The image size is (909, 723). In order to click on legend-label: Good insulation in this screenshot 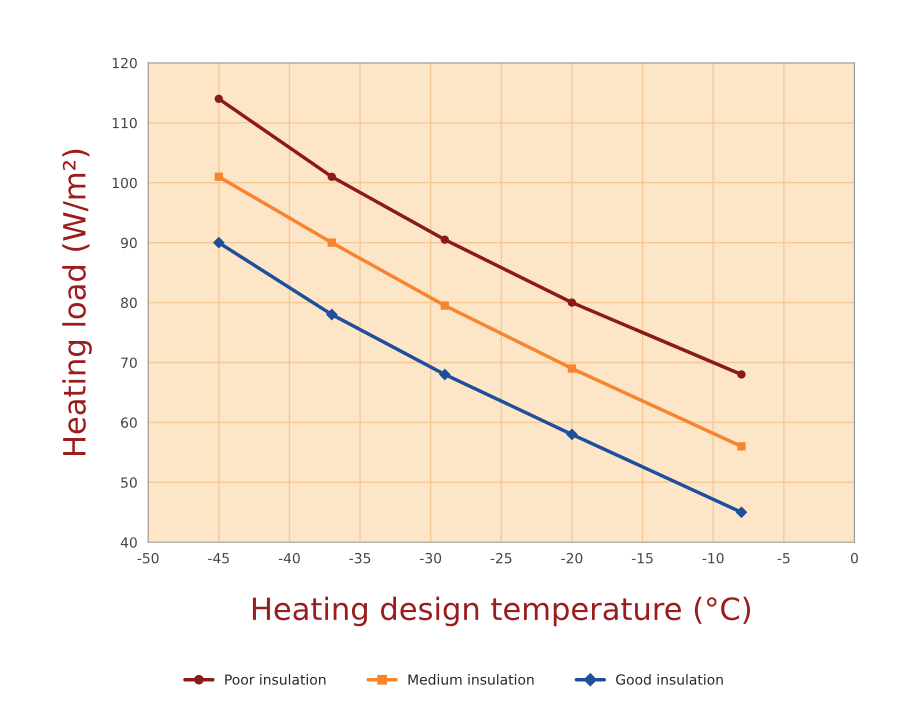, I will do `click(669, 679)`.